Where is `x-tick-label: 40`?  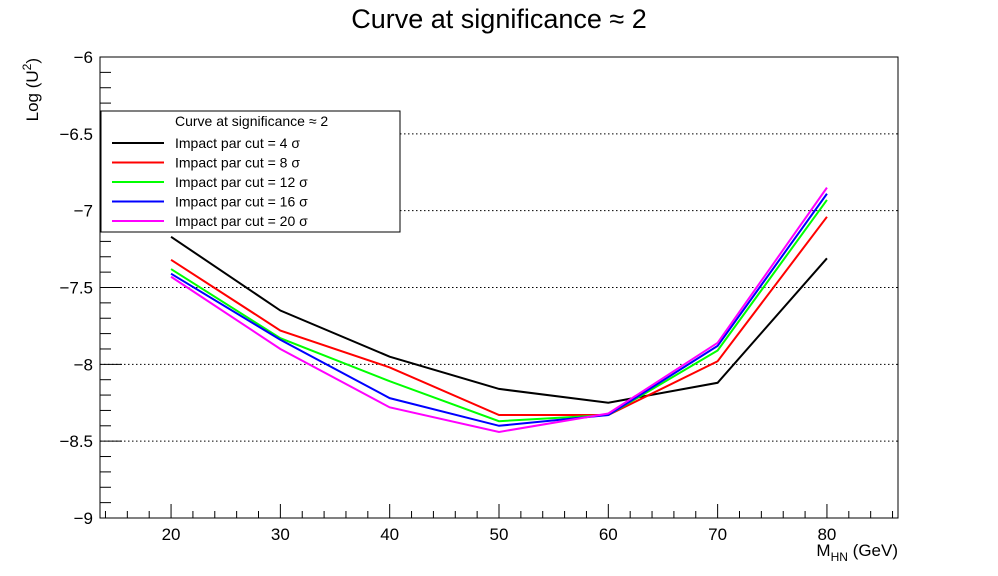 x-tick-label: 40 is located at coordinates (389, 534).